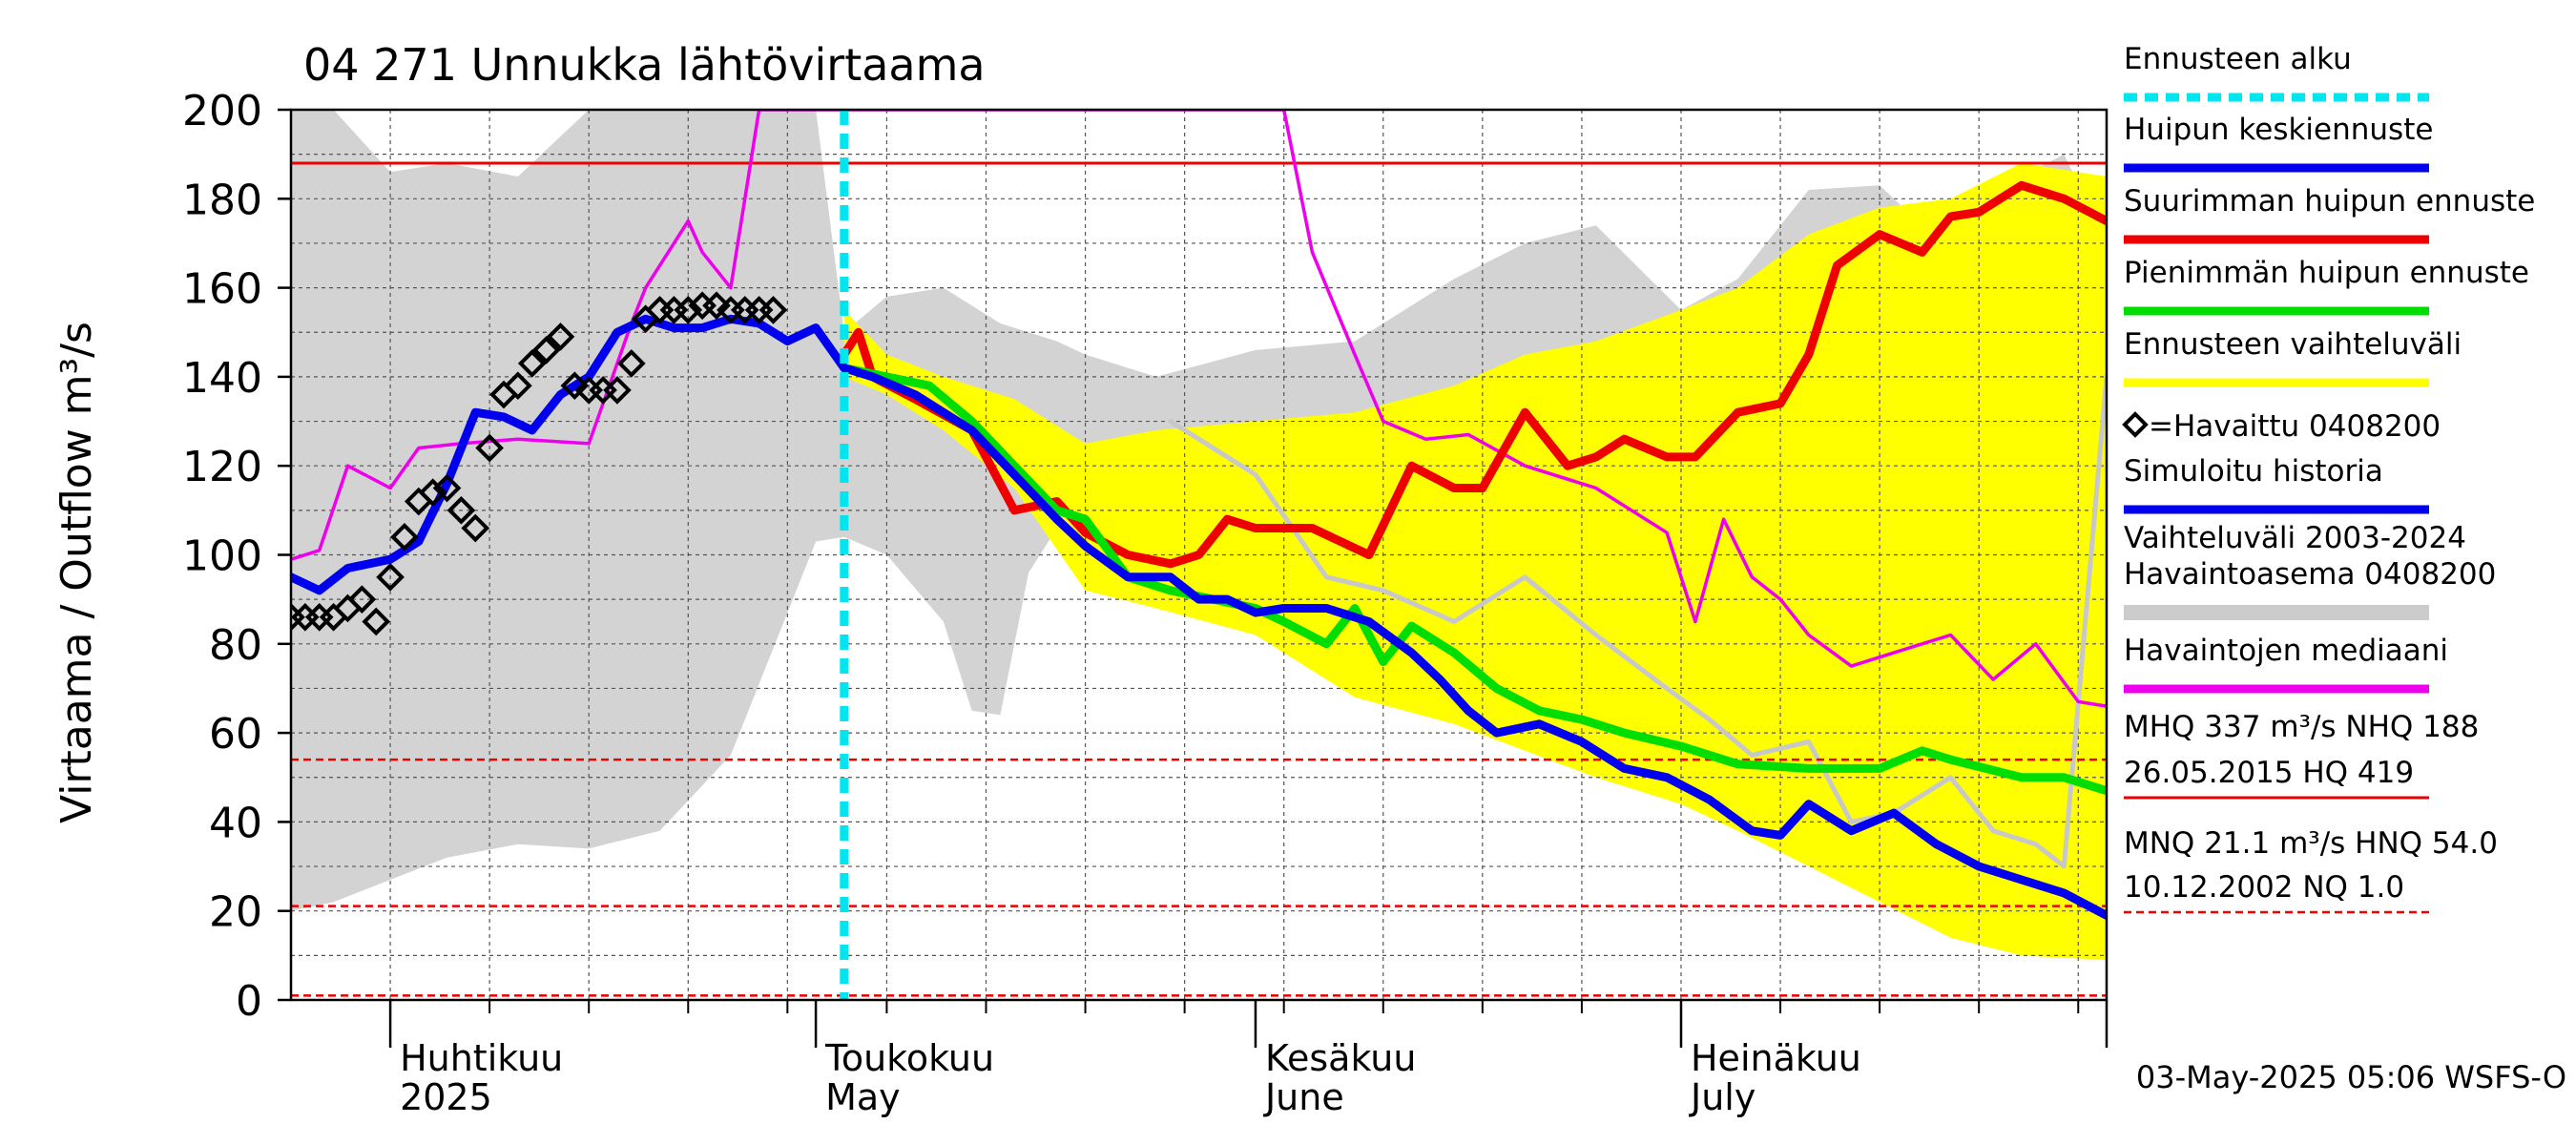 The image size is (2576, 1145). Describe the element at coordinates (2238, 59) in the screenshot. I see `legend-label: Ennusteen alku` at that location.